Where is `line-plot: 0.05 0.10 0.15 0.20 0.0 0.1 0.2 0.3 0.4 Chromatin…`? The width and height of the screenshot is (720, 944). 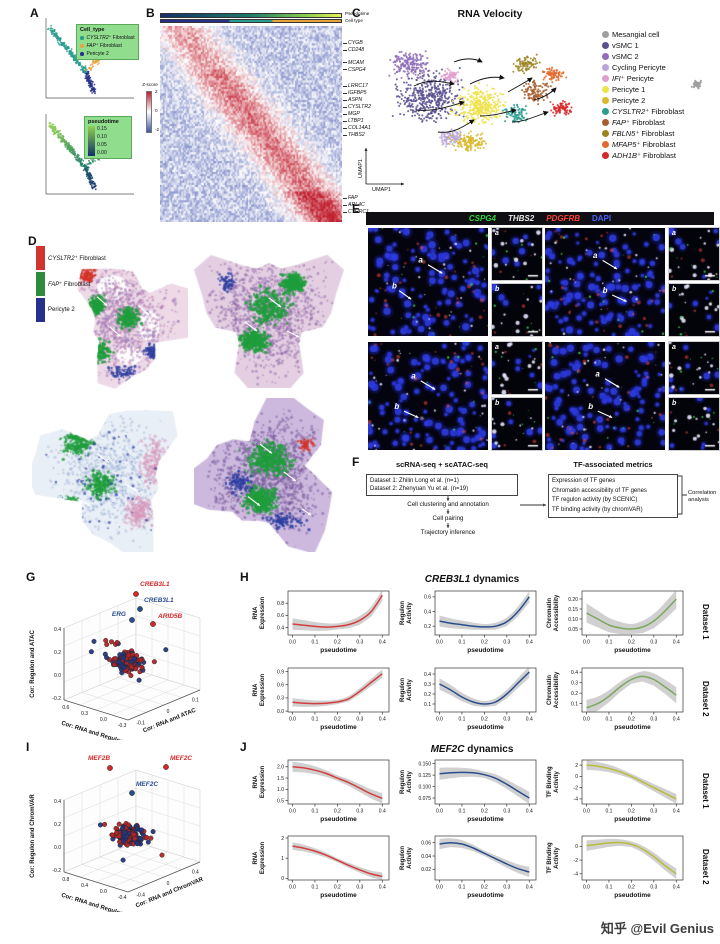 line-plot: 0.05 0.10 0.15 0.20 0.0 0.1 0.2 0.3 0.4 Chromatin… is located at coordinates (615, 622).